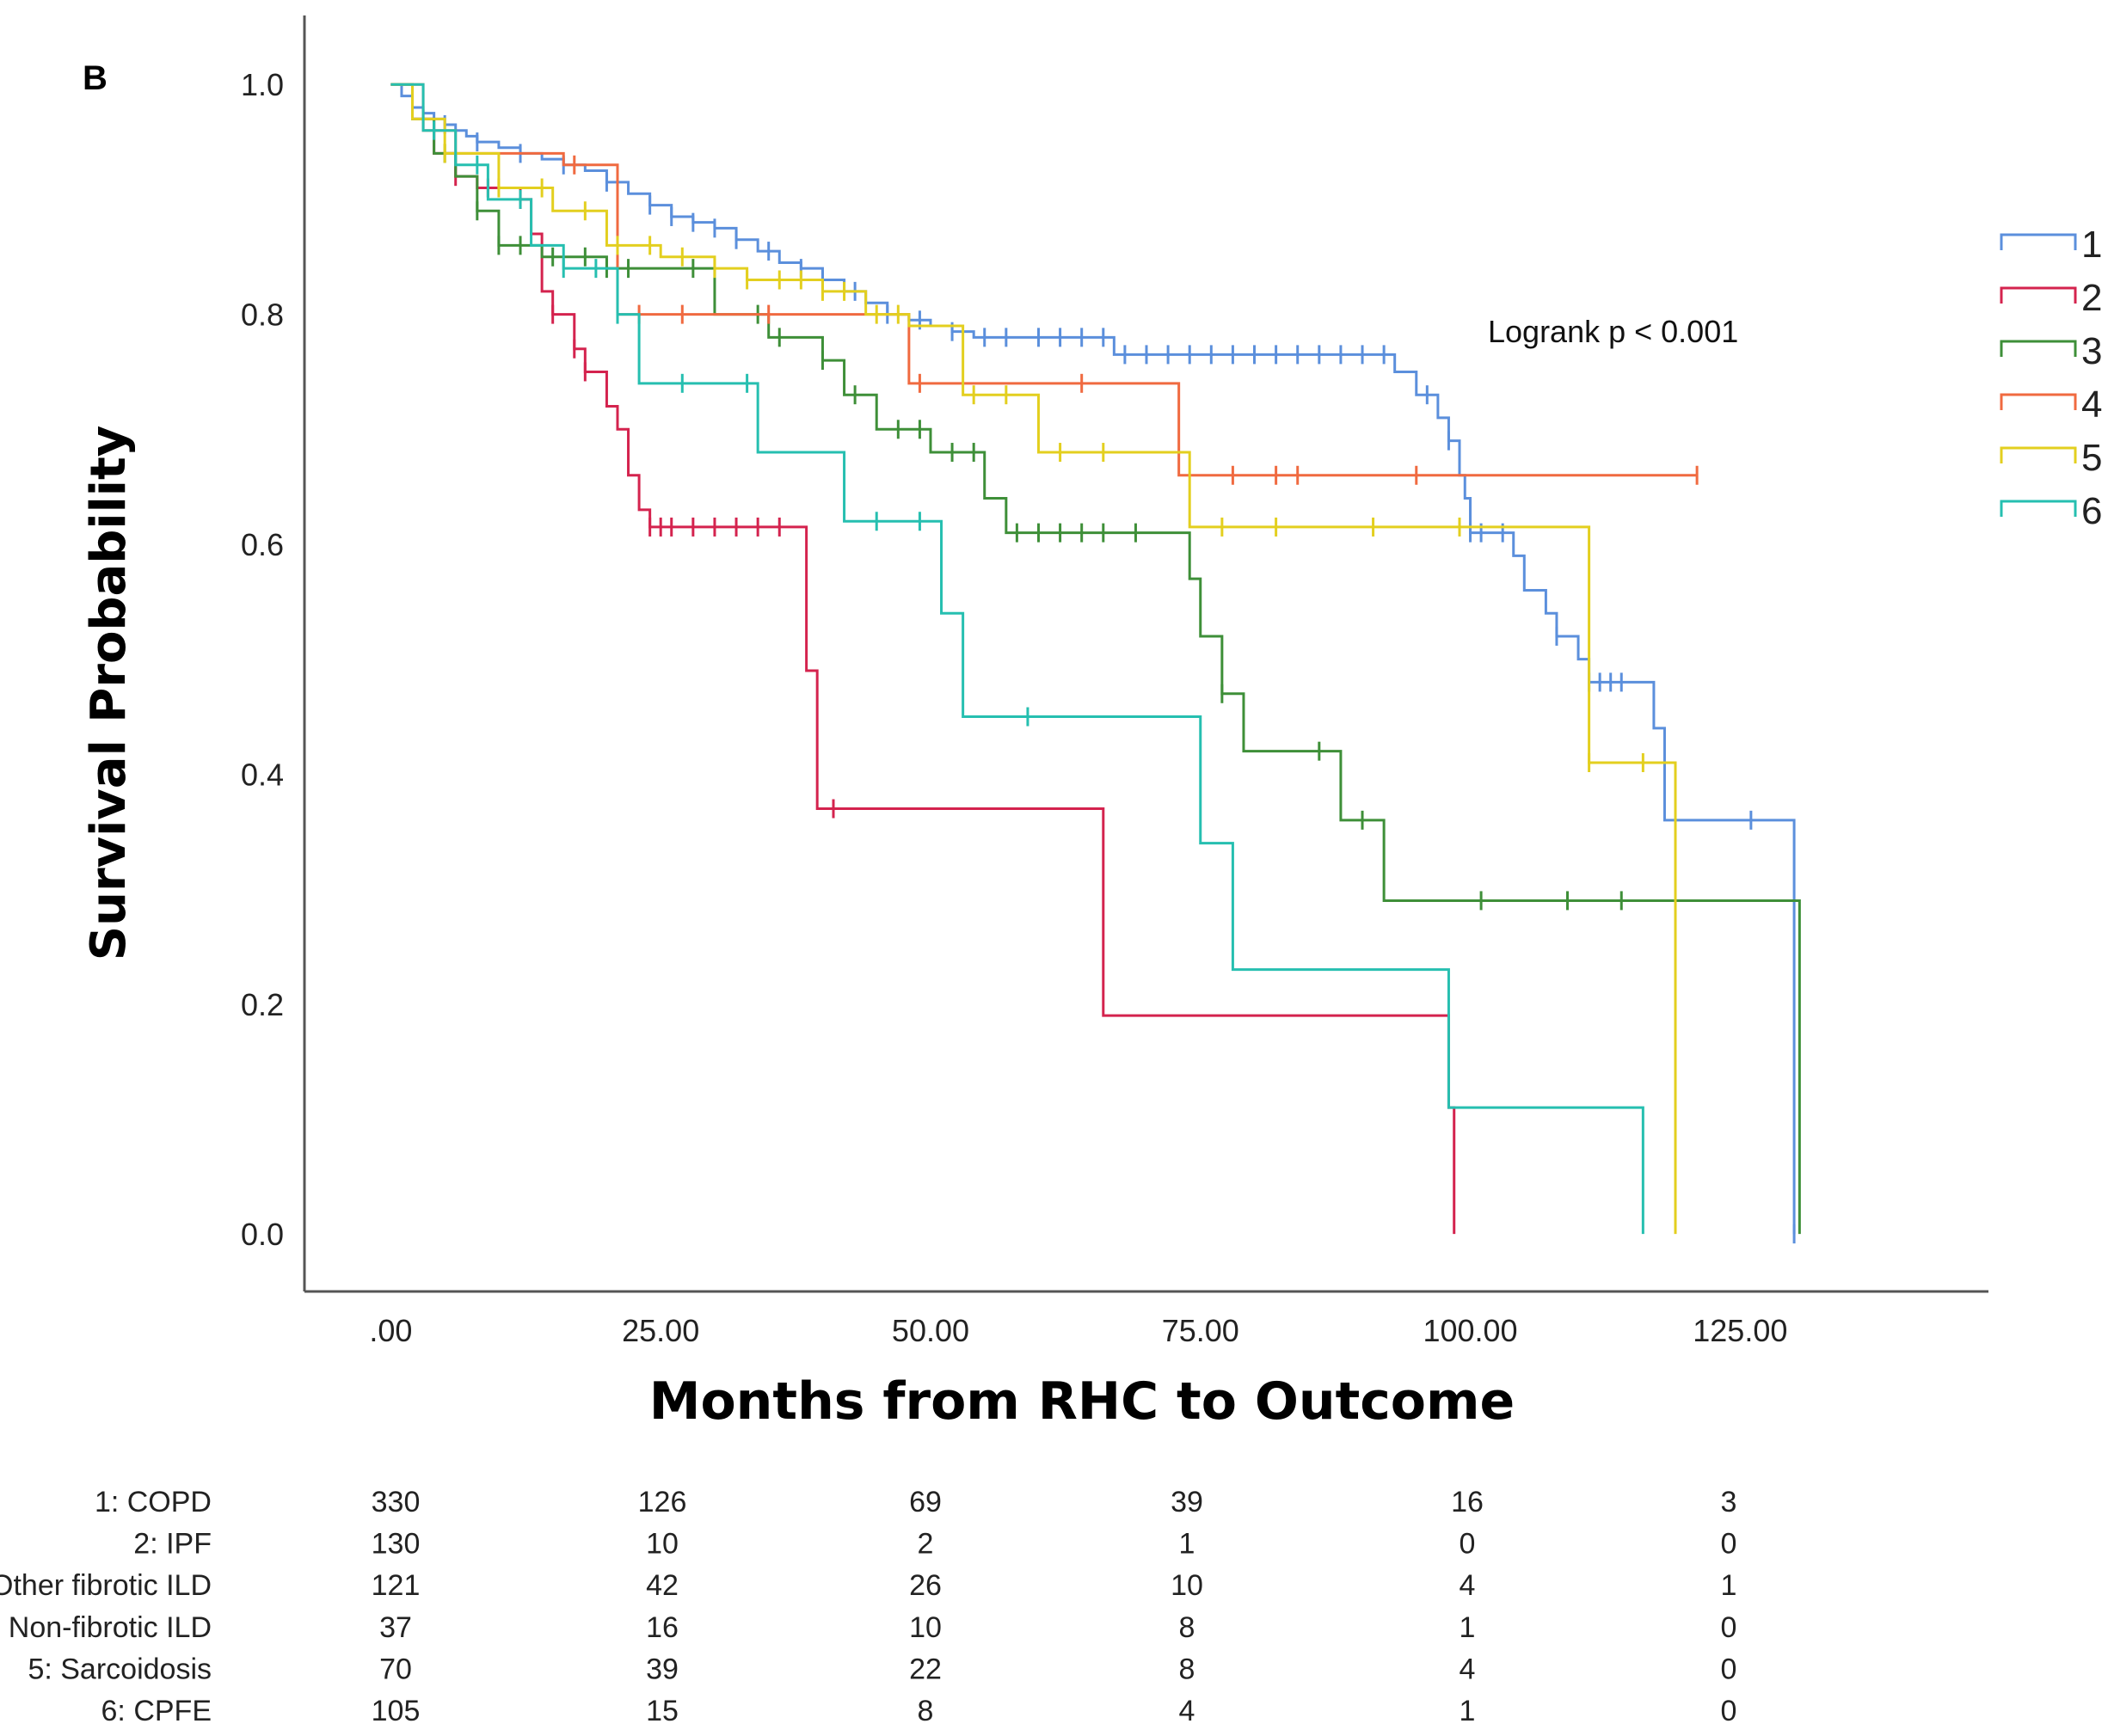 The height and width of the screenshot is (1736, 2108). I want to click on legend-item-3: 3, so click(2051, 351).